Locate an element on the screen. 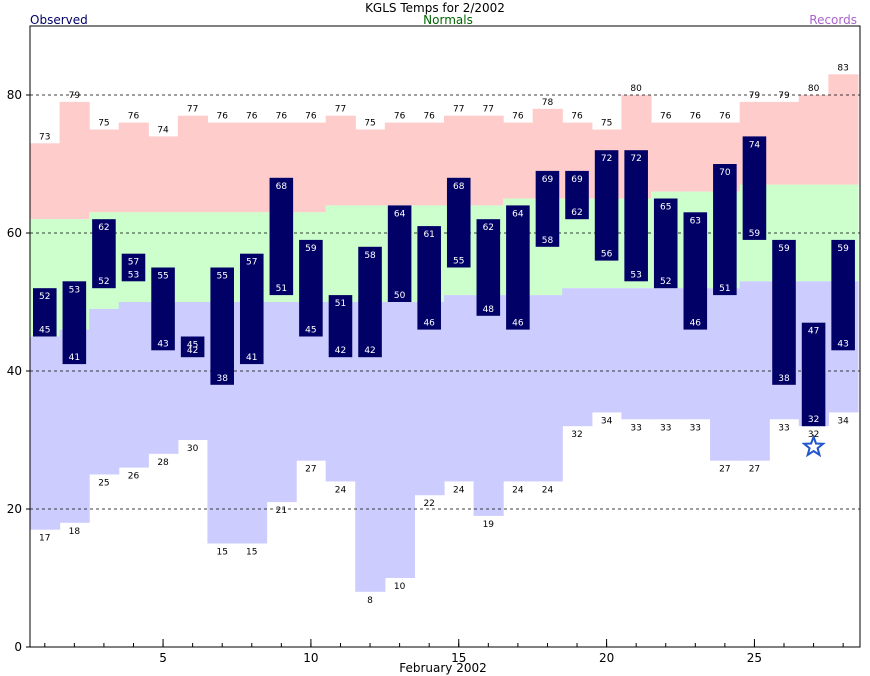 The height and width of the screenshot is (676, 870). x-tick-label-5: 5 is located at coordinates (163, 658).